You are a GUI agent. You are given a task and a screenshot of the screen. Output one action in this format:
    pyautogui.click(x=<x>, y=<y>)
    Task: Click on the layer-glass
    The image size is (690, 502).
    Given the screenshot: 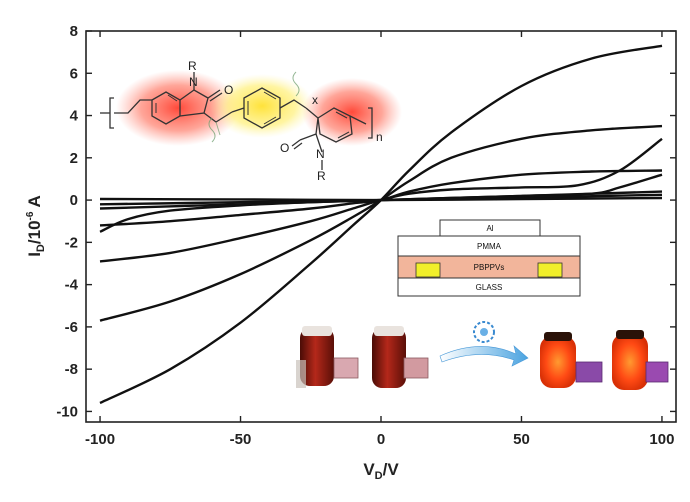 What is the action you would take?
    pyautogui.click(x=489, y=287)
    